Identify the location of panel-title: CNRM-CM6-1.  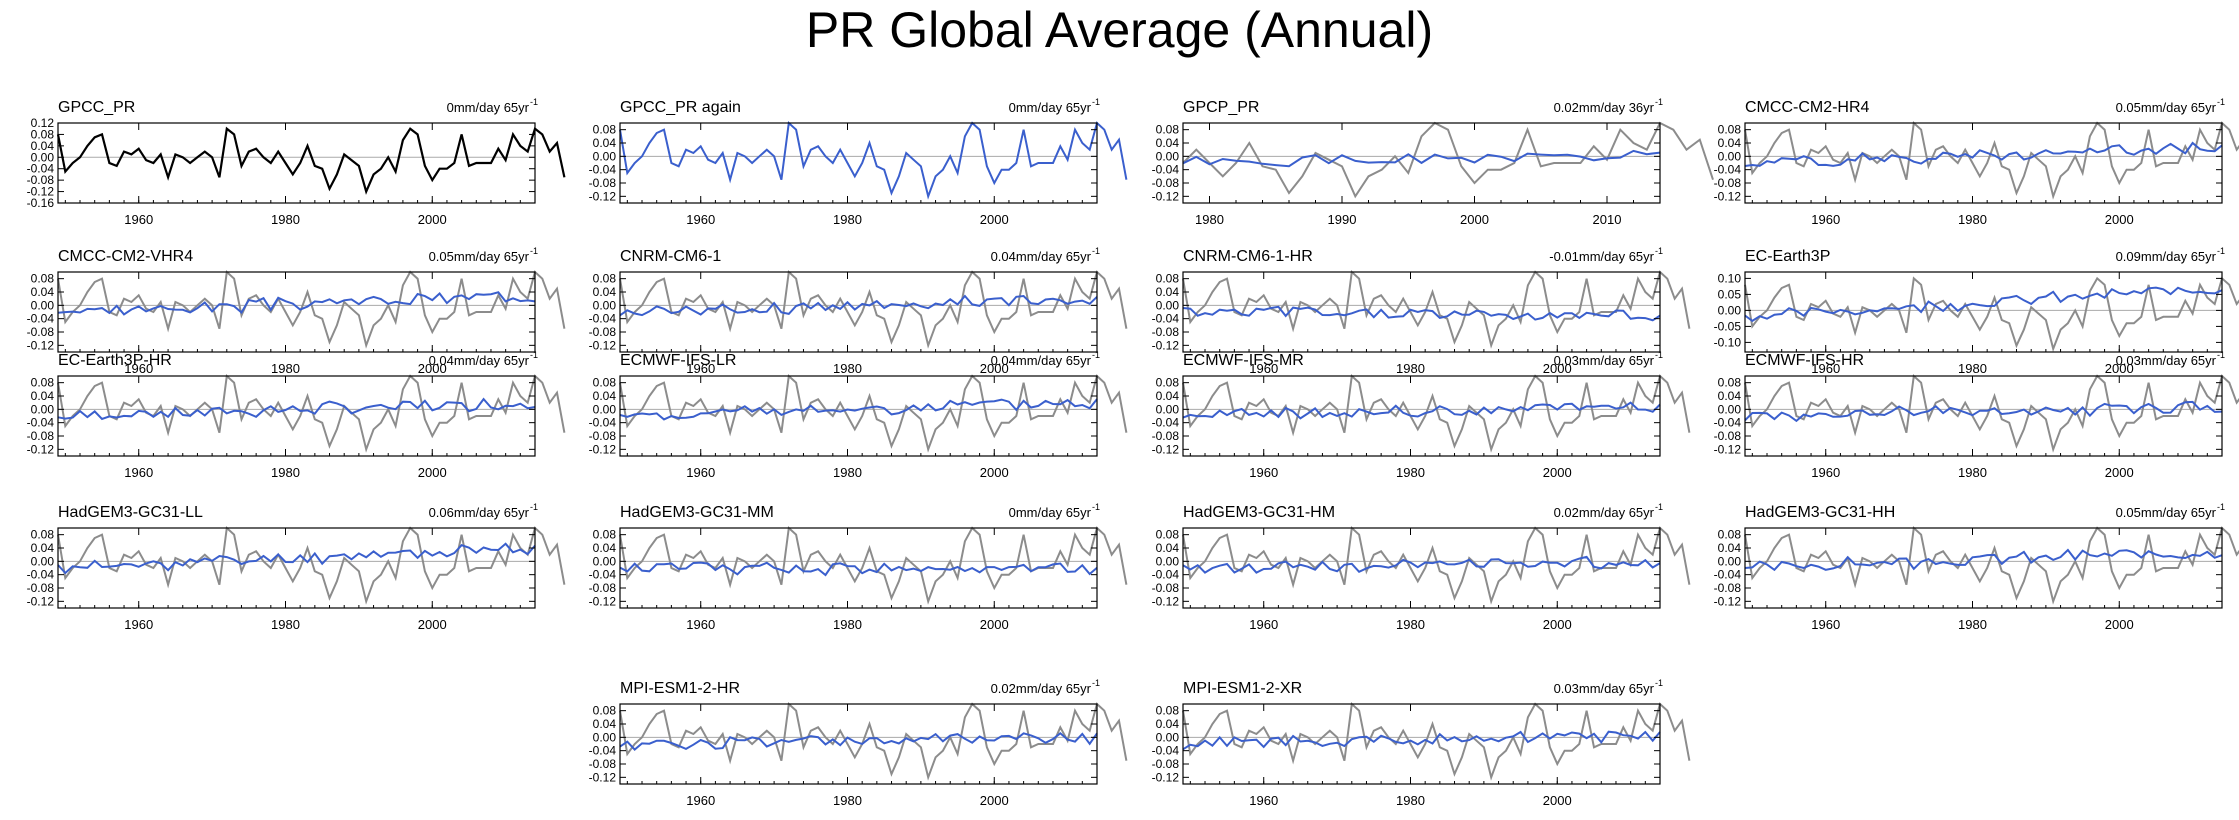
(670, 256).